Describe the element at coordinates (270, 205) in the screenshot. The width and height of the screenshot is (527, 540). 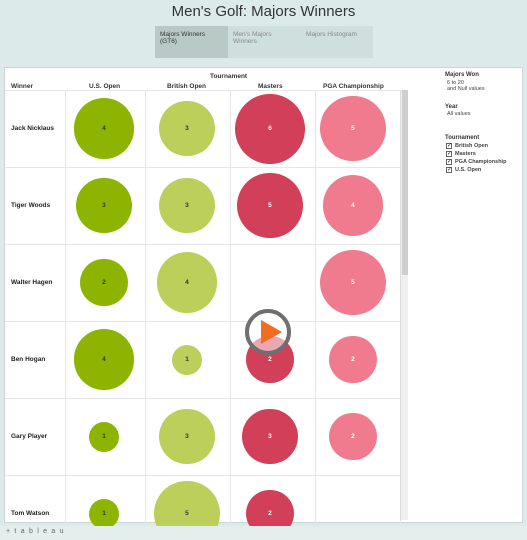
I see `bubble-tiger-woods-masters: 5` at that location.